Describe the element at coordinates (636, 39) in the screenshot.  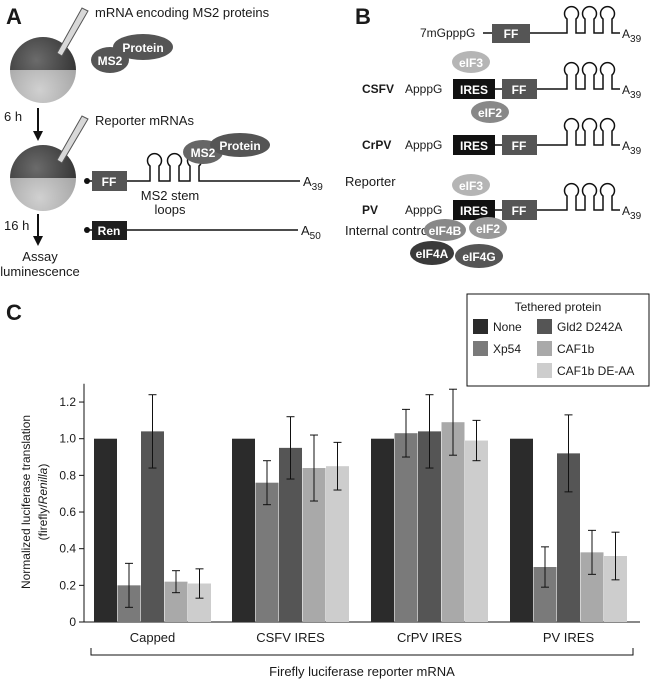
I see `a39-sub-b1: 39` at that location.